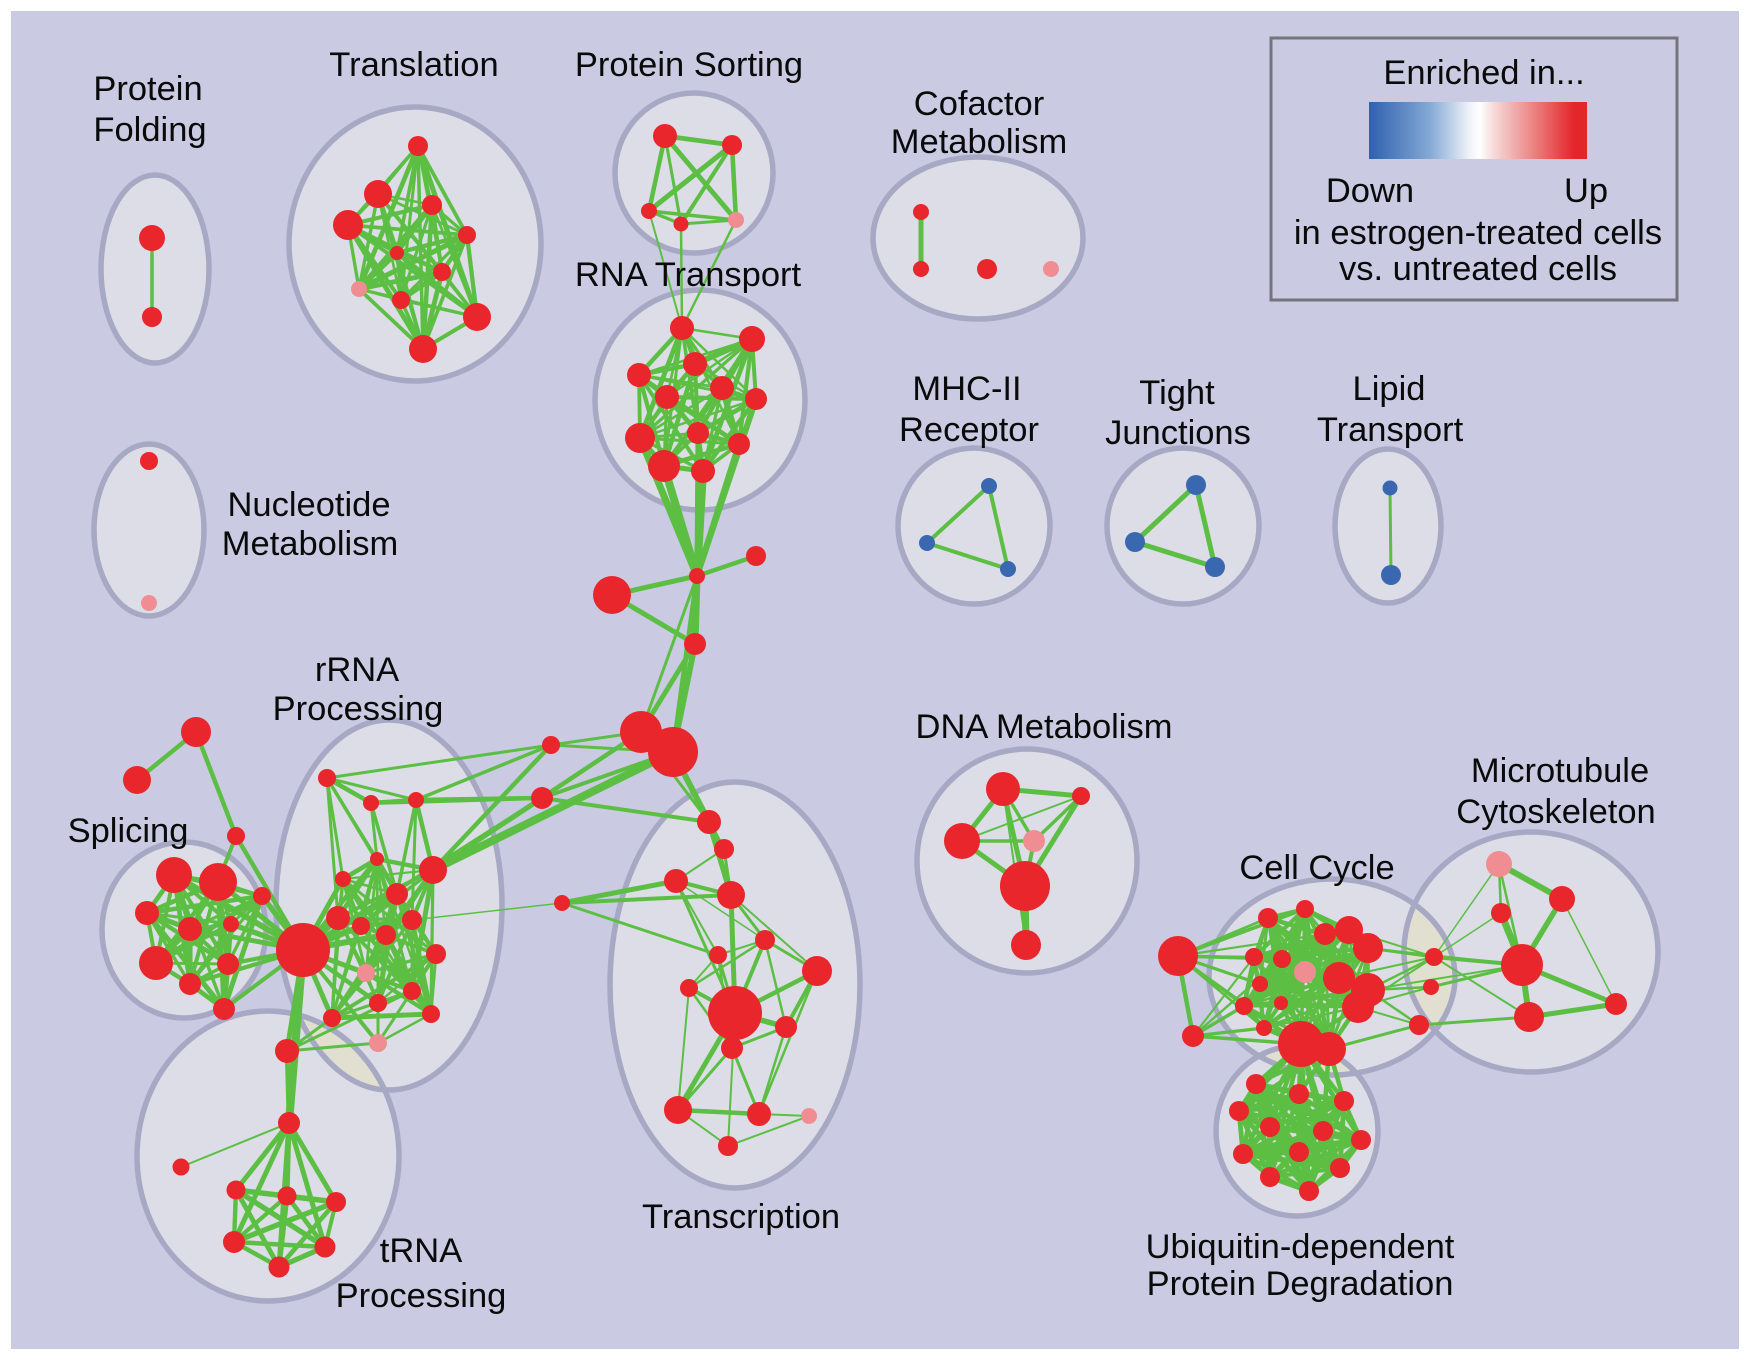 The width and height of the screenshot is (1750, 1365). I want to click on svg-text: Up, so click(1586, 191).